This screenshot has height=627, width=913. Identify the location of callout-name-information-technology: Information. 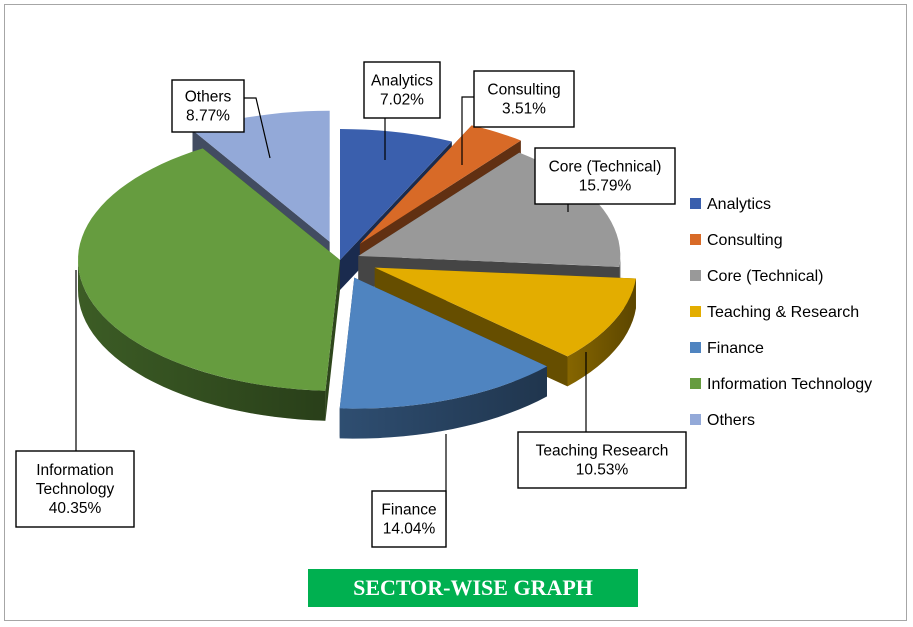
(75, 470).